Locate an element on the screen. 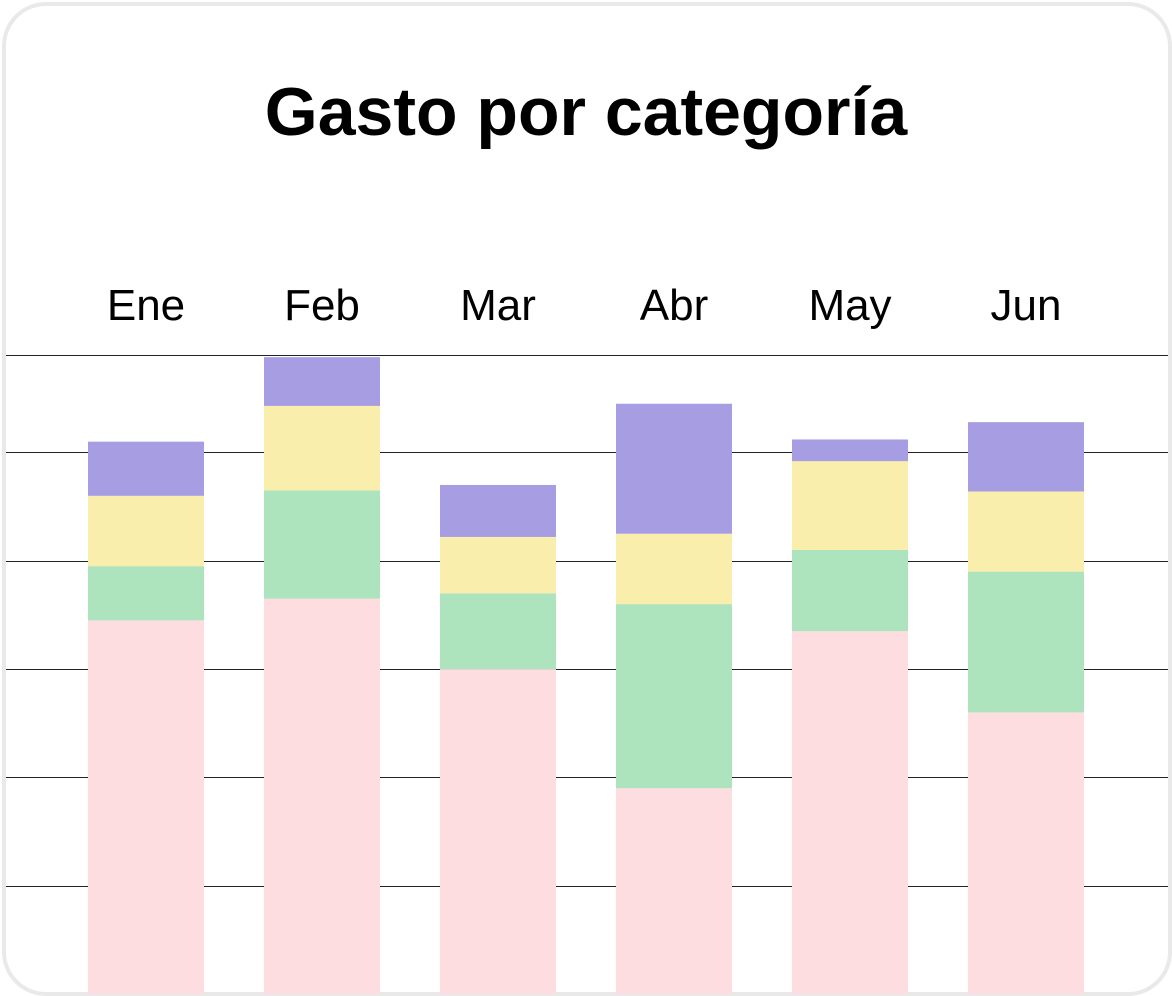 The width and height of the screenshot is (1172, 996). month-labels: Ene Feb Mar Abr May Jun is located at coordinates (584, 305).